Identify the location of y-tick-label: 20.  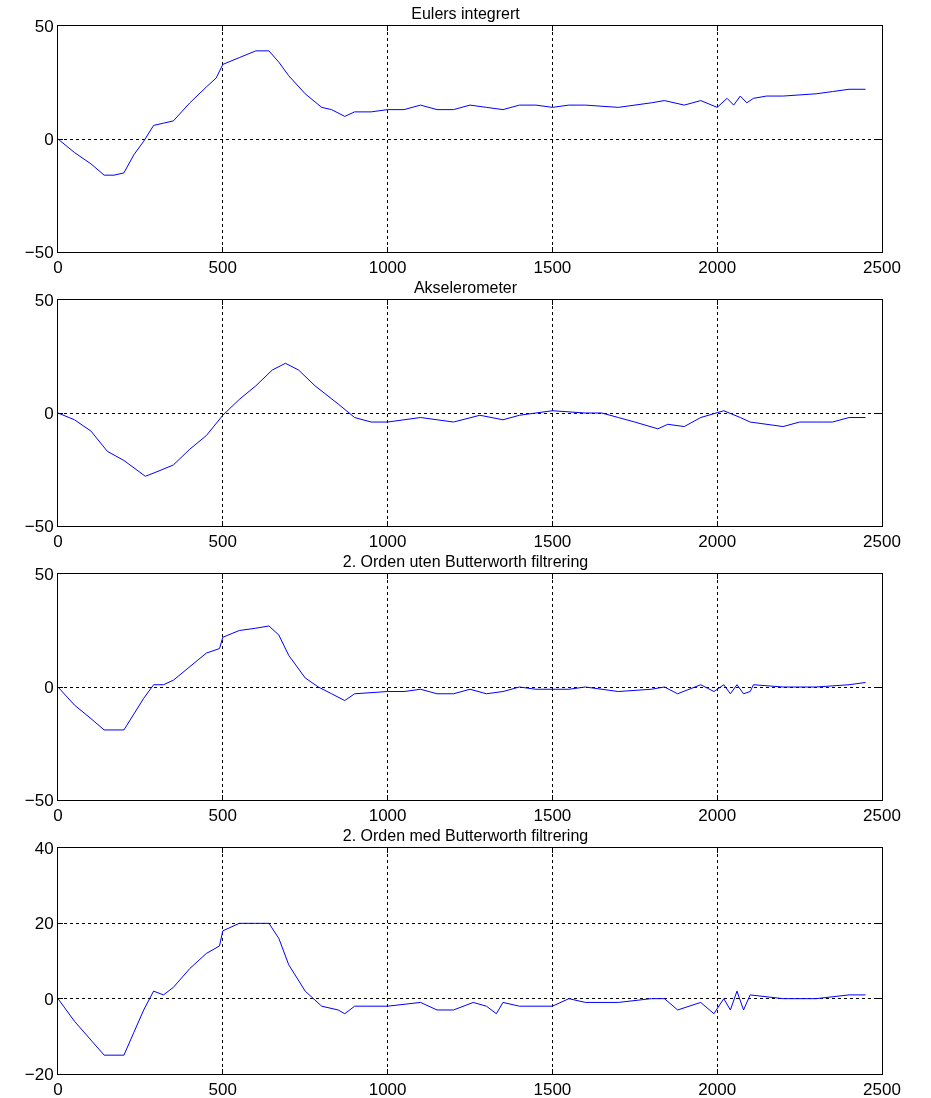
(44, 924).